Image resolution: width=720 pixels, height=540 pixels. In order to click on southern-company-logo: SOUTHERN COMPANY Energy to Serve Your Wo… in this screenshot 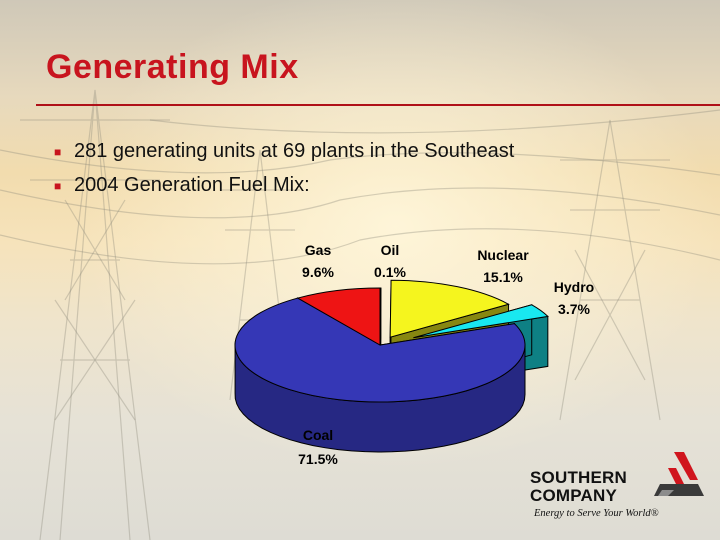, I will do `click(615, 490)`.